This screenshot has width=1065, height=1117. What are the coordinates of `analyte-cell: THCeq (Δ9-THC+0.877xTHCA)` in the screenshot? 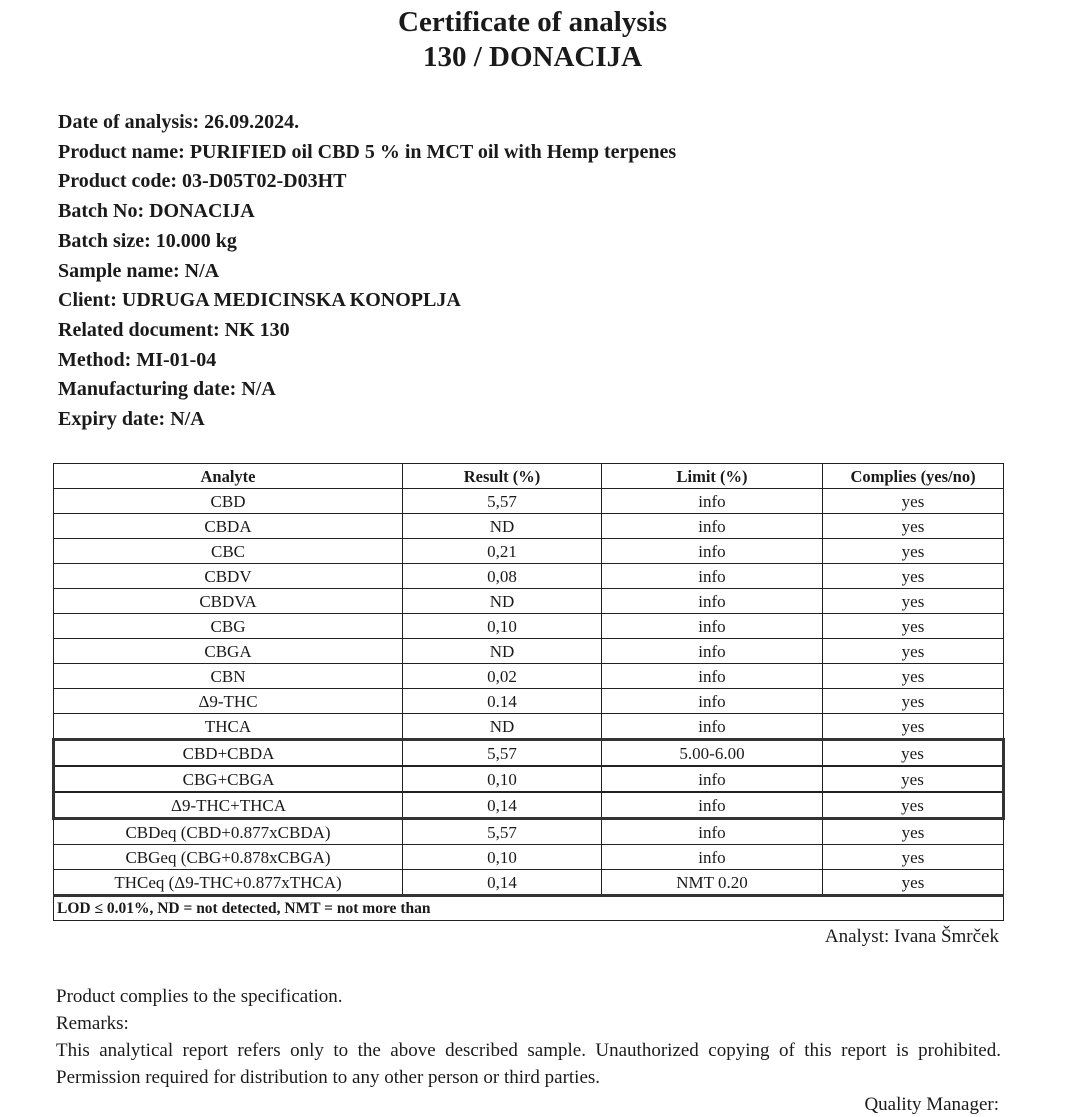 It's located at (228, 882).